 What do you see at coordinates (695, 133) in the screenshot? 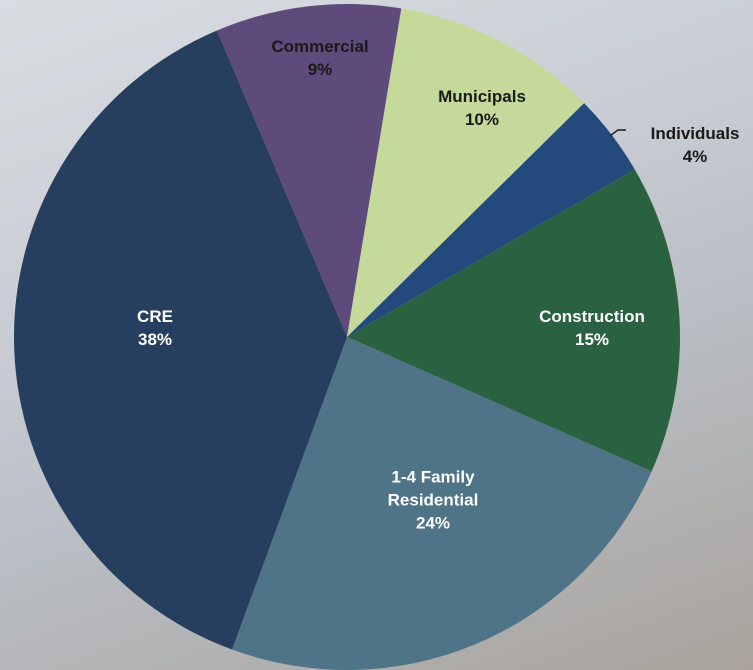
I see `category-name: Individuals` at bounding box center [695, 133].